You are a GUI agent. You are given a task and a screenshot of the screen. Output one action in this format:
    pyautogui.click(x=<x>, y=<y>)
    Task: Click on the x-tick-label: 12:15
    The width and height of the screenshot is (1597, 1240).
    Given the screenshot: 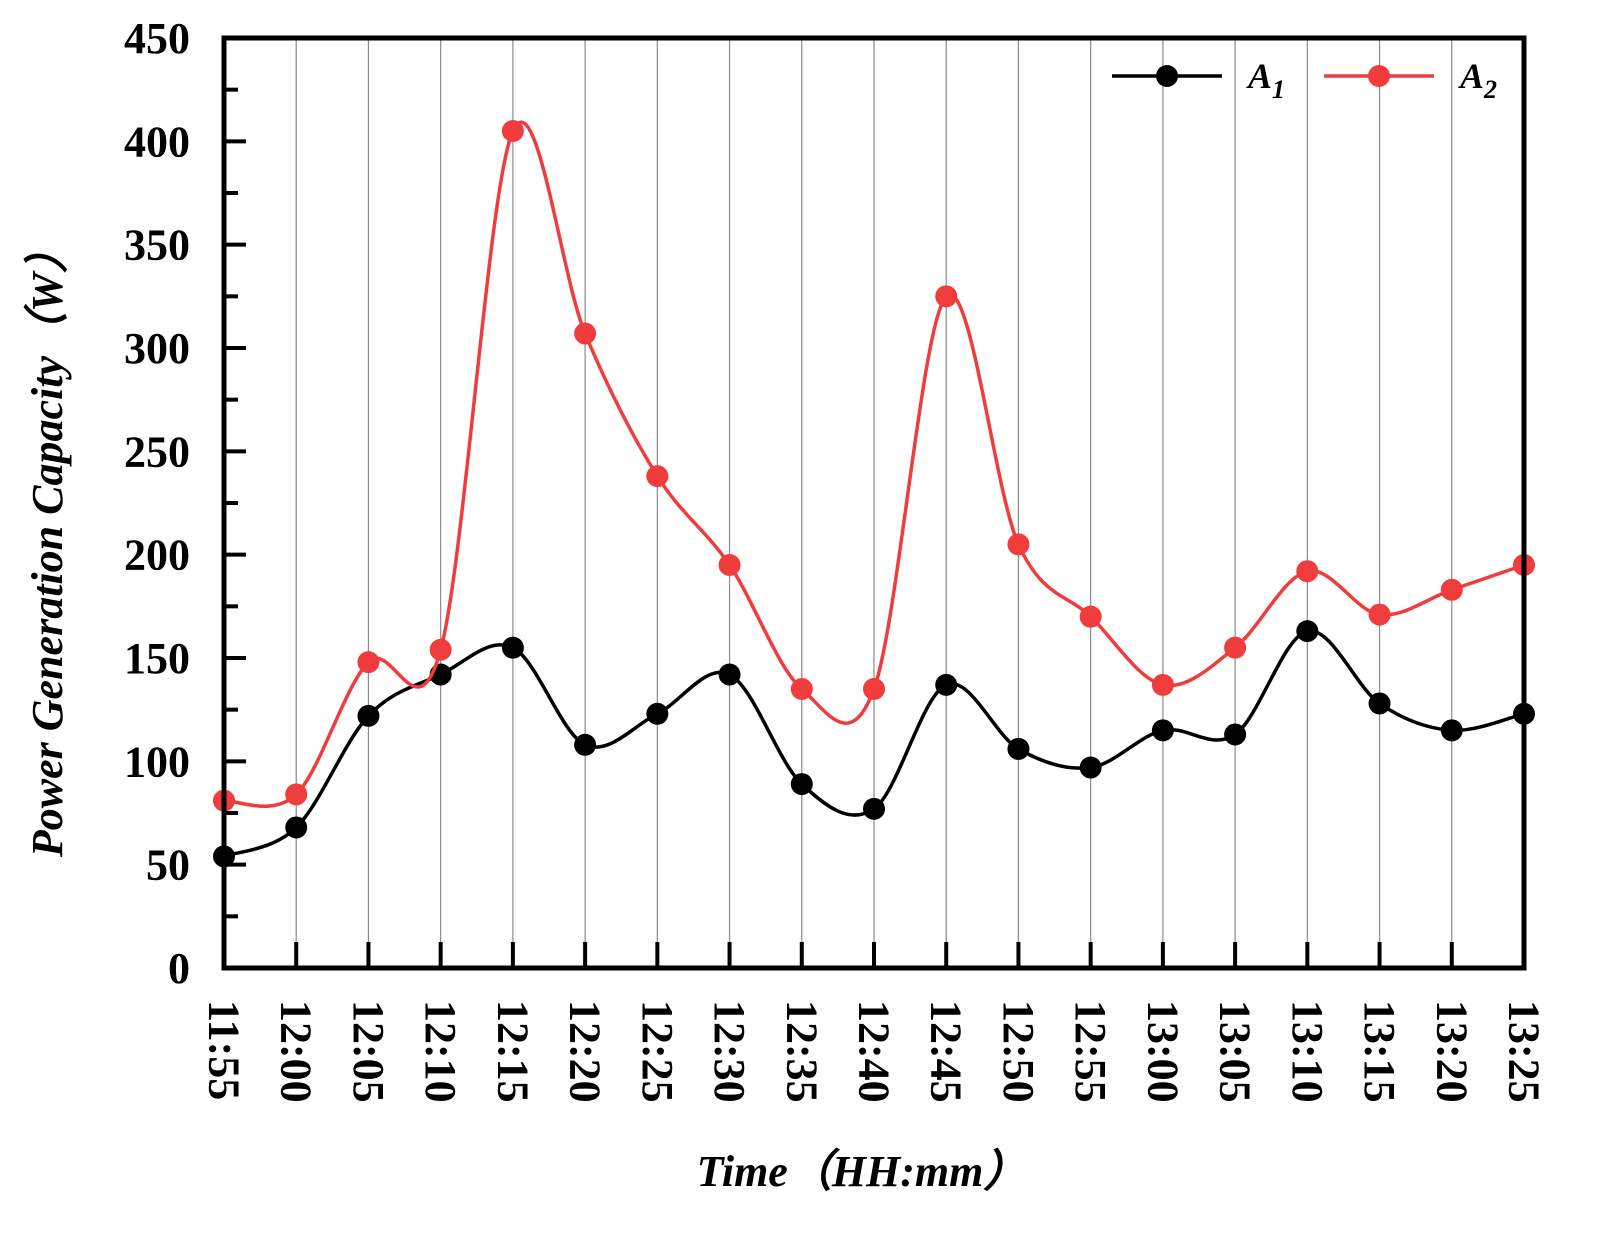 What is the action you would take?
    pyautogui.click(x=512, y=1051)
    